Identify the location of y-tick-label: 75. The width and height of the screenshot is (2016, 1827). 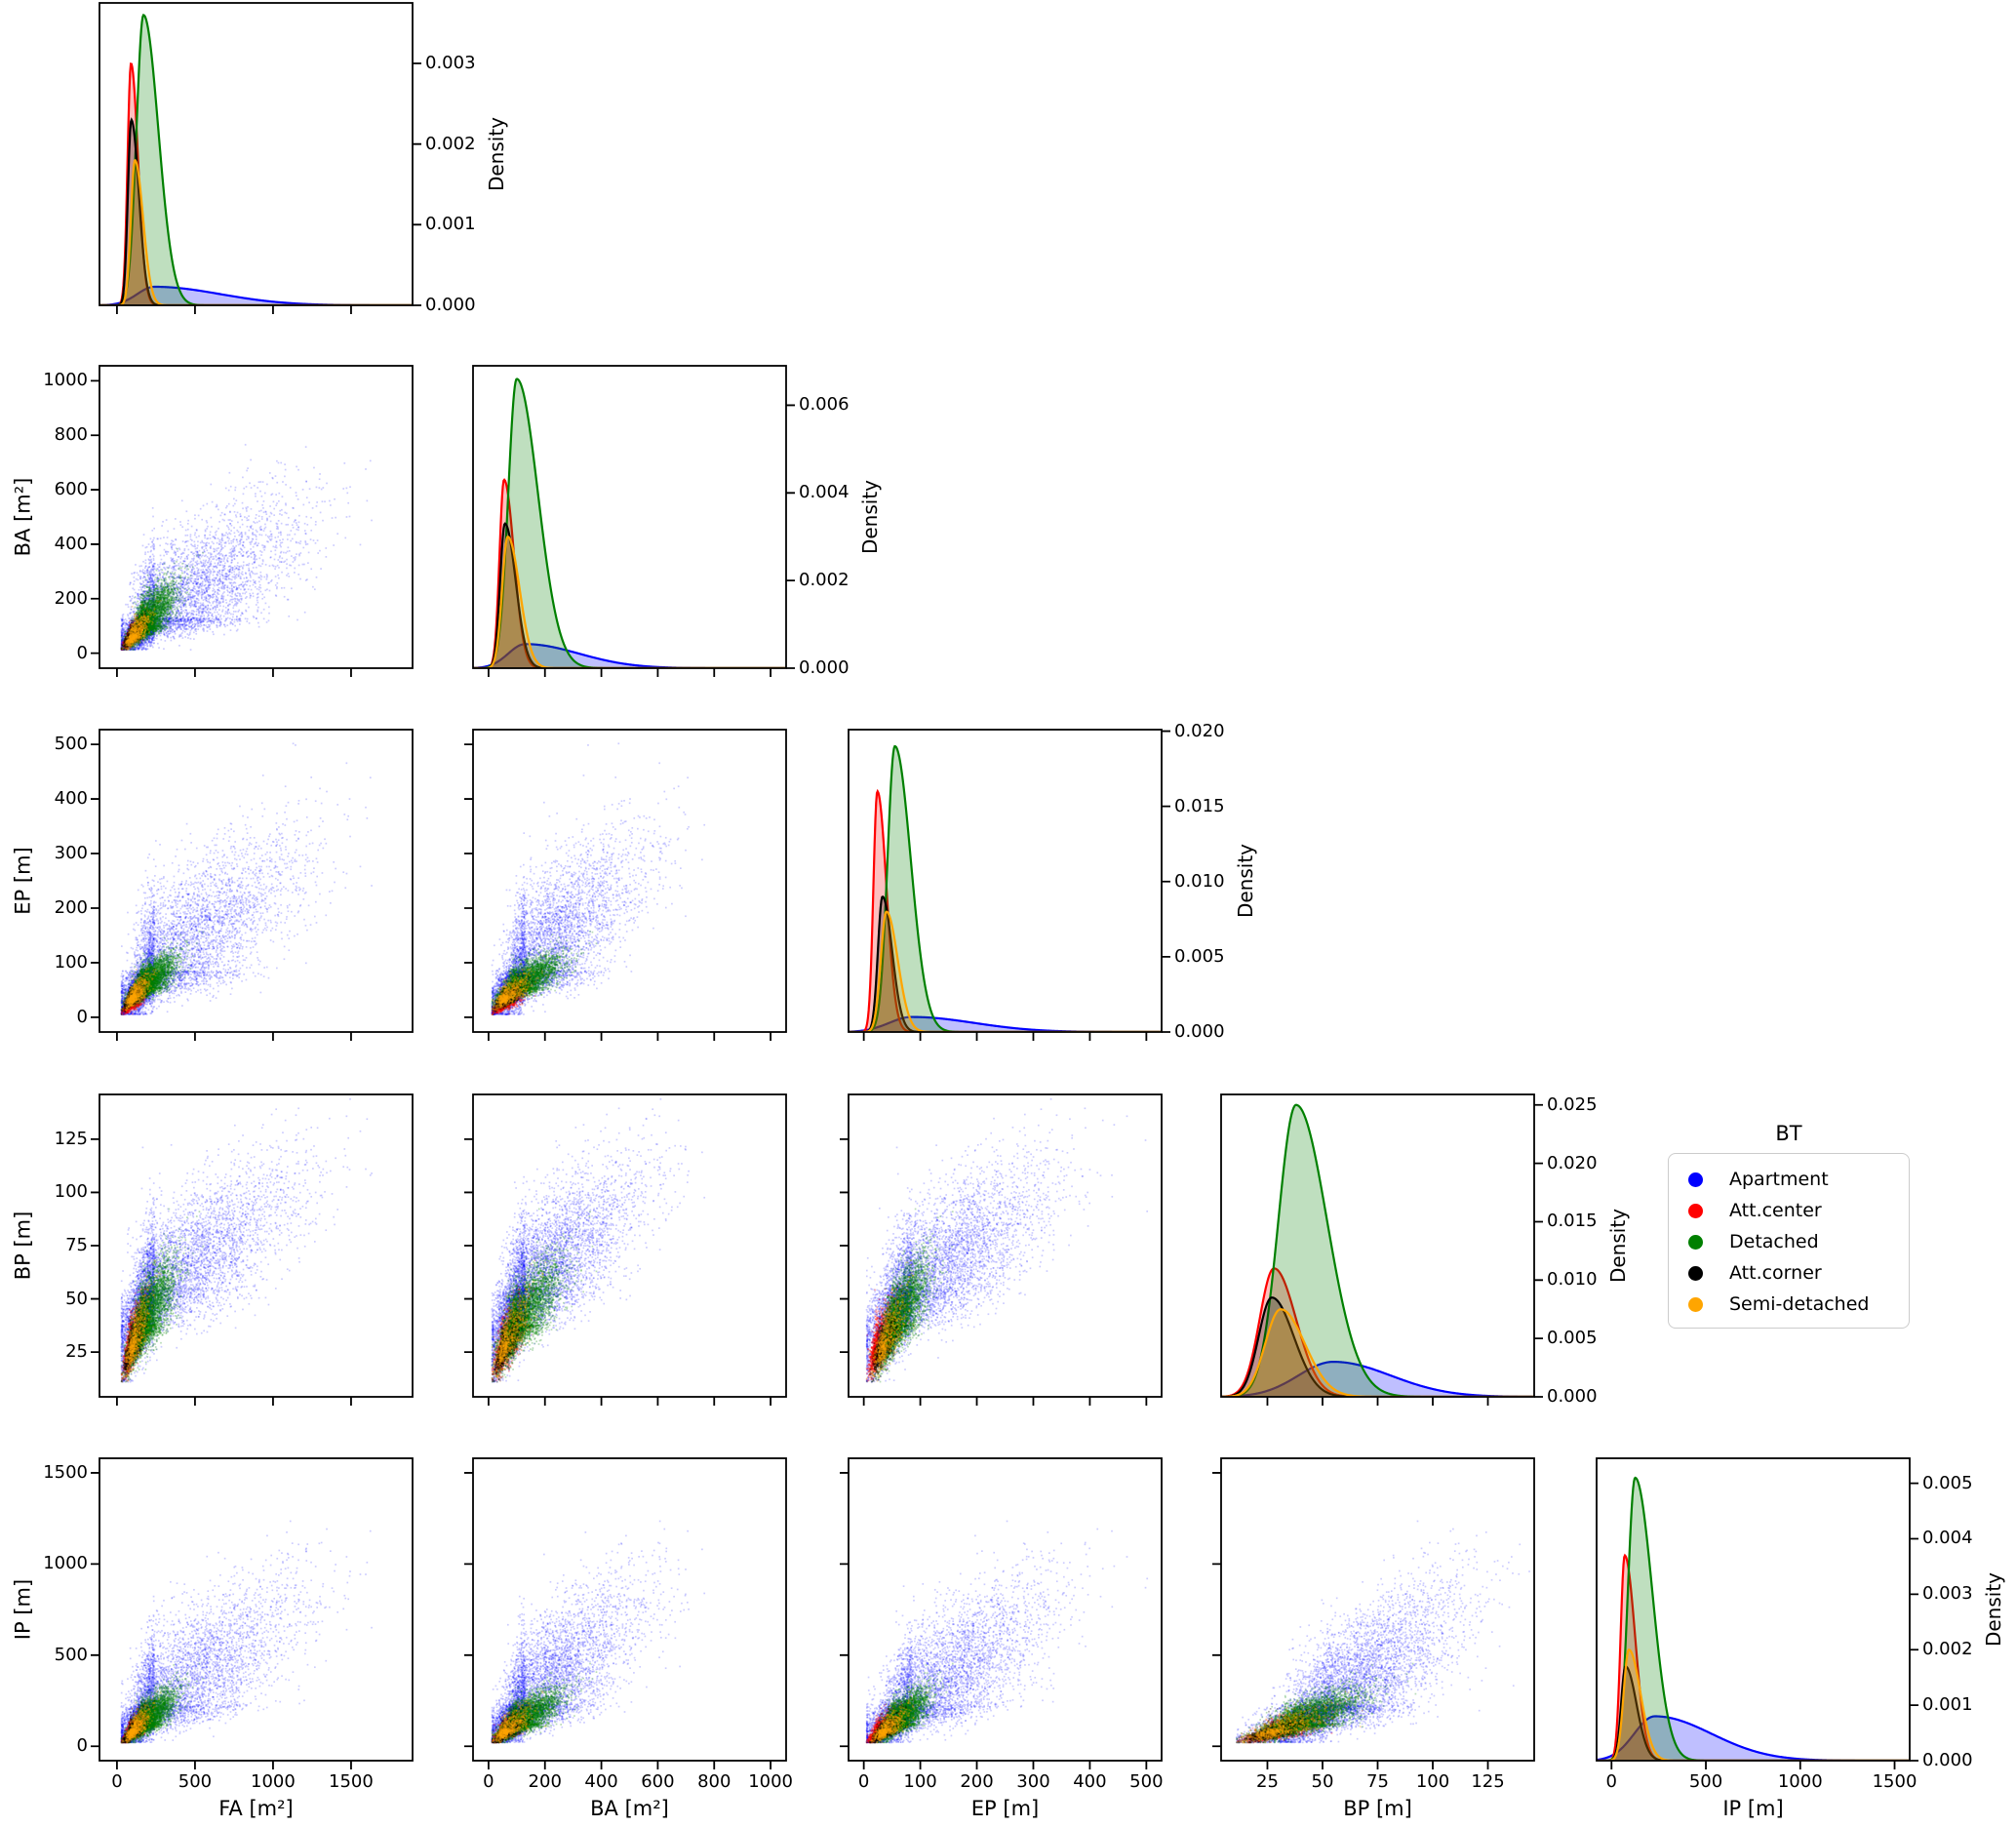
(76, 1245).